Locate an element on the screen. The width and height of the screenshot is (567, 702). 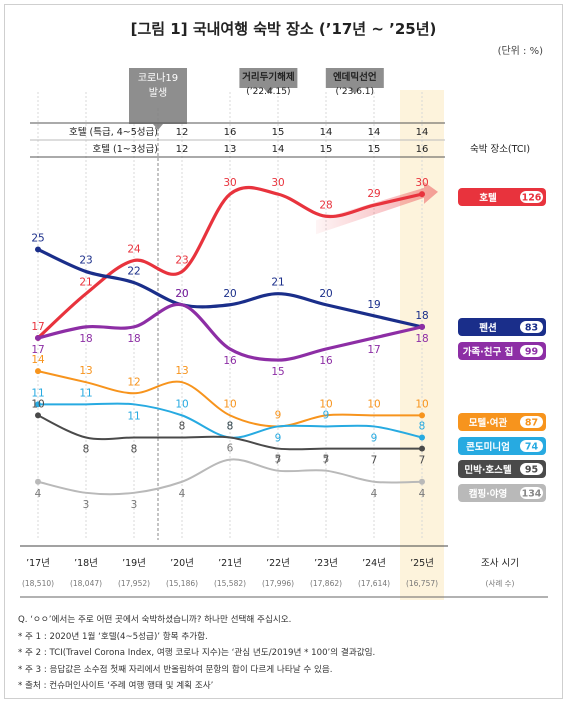
data-label: 23 is located at coordinates (85, 261).